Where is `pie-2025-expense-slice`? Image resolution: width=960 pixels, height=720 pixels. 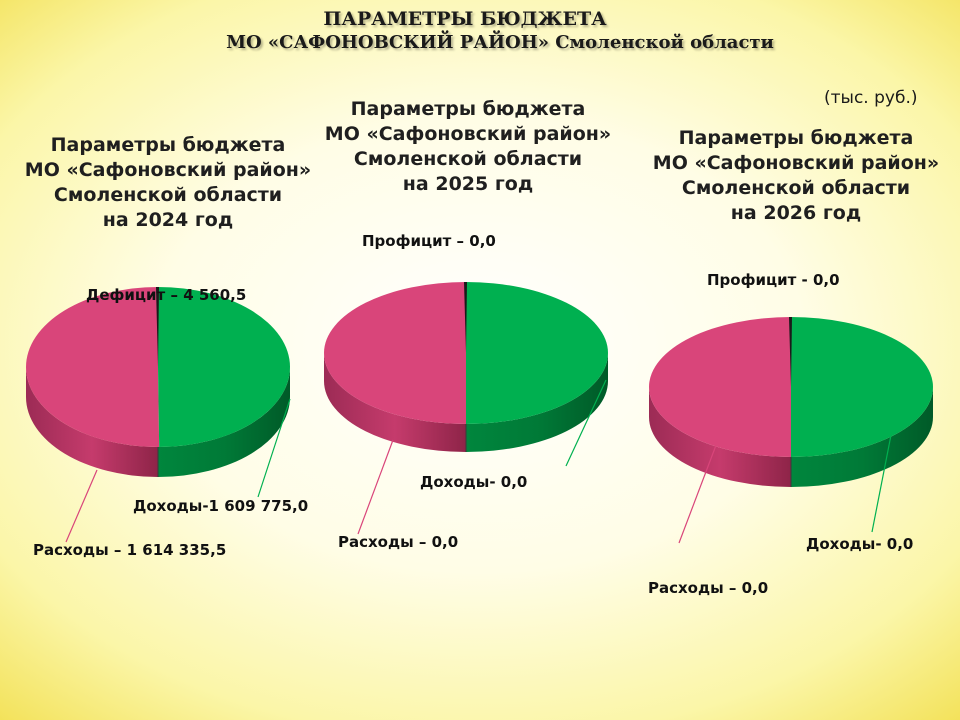 pie-2025-expense-slice is located at coordinates (395, 353).